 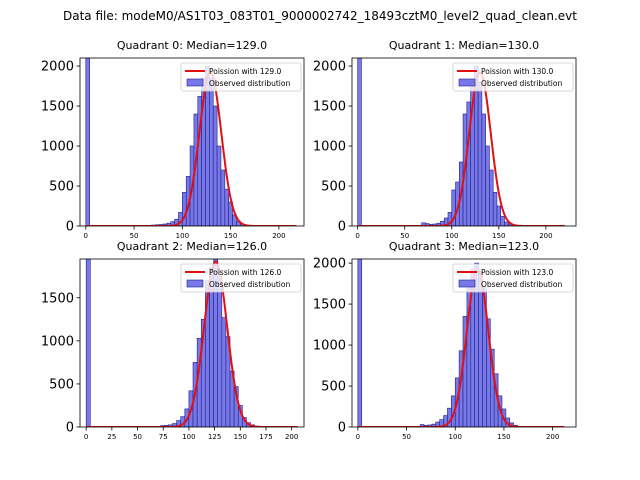 What do you see at coordinates (265, 437) in the screenshot?
I see `x-tick-label: 175` at bounding box center [265, 437].